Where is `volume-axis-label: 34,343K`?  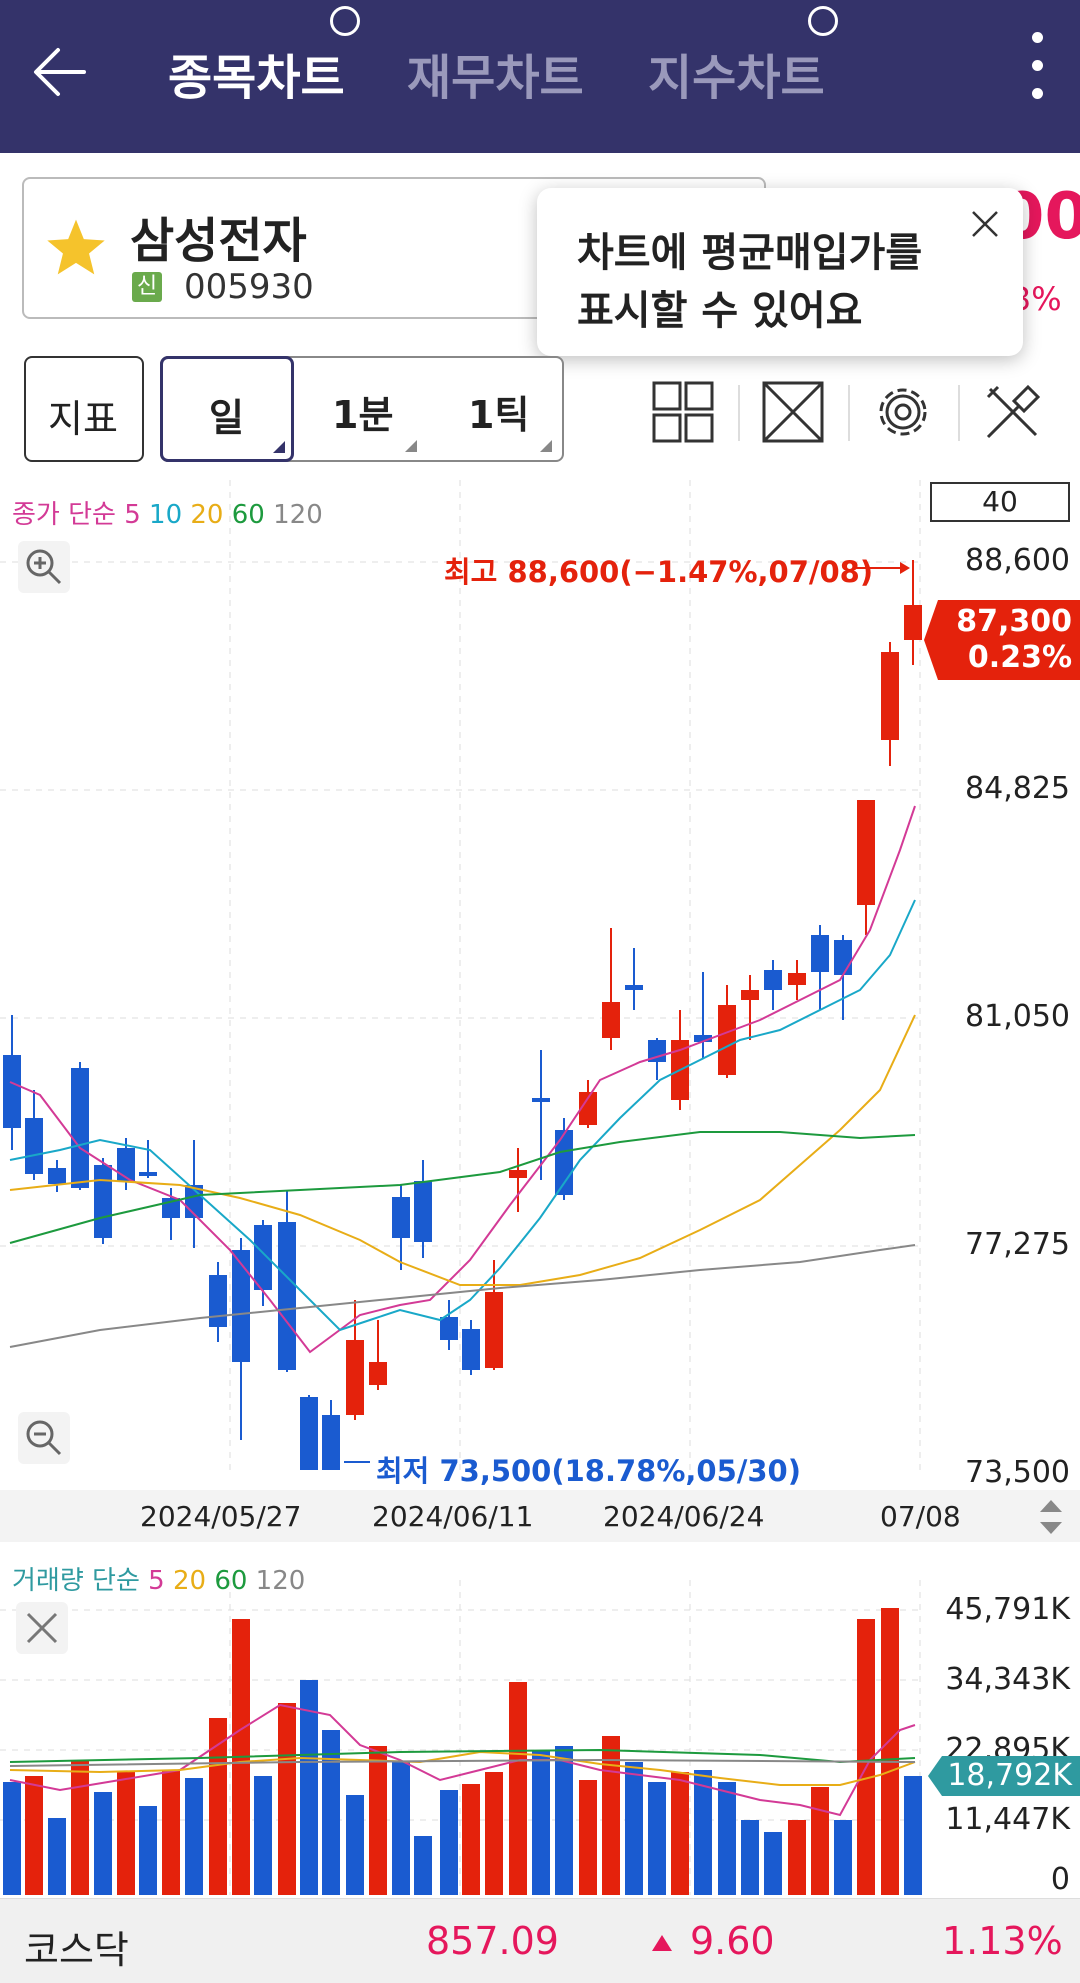 volume-axis-label: 34,343K is located at coordinates (1007, 1679).